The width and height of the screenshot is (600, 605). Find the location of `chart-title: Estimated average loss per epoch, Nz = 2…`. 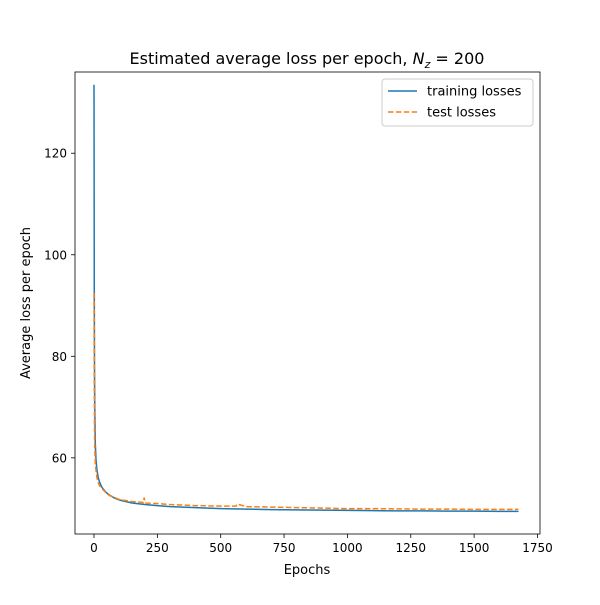

chart-title: Estimated average loss per epoch, Nz = 2… is located at coordinates (307, 60).